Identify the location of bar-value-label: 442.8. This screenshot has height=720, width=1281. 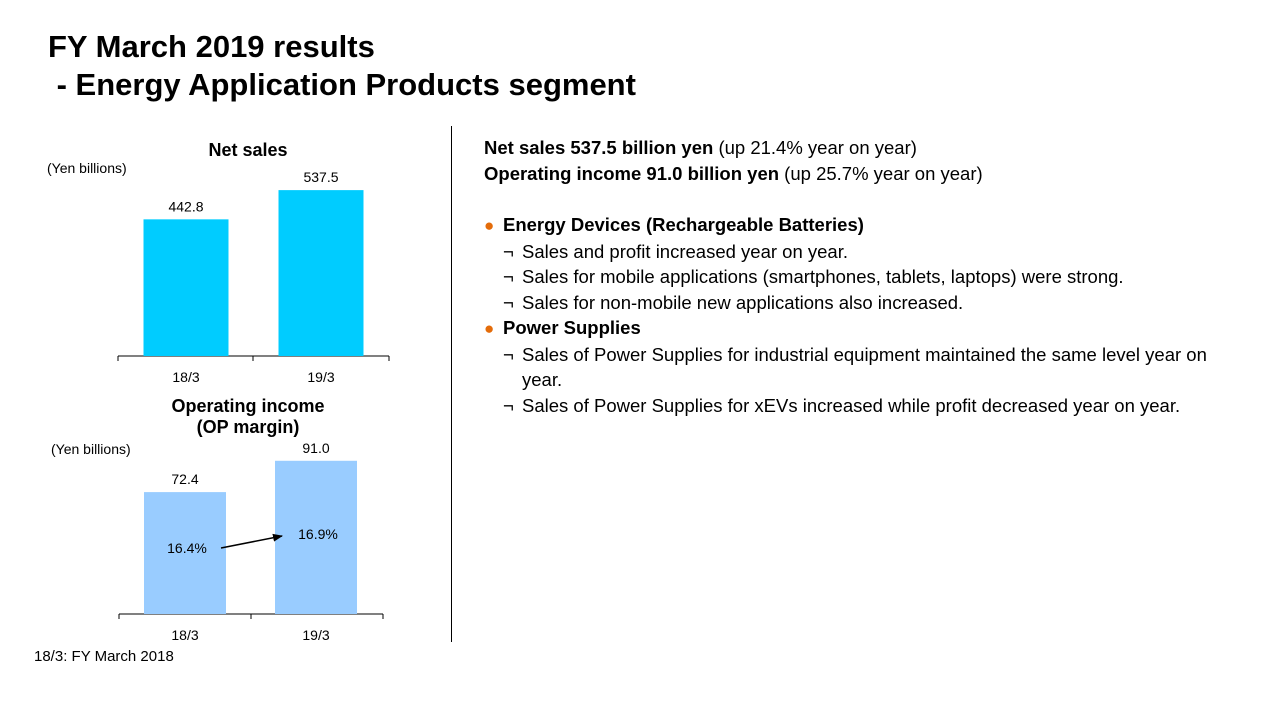
(185, 206).